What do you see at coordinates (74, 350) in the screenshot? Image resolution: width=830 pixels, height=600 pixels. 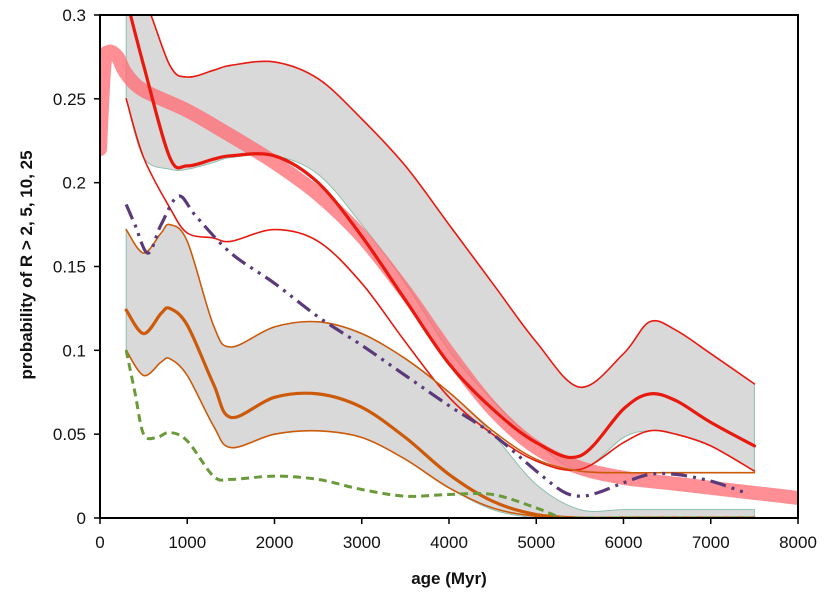 I see `y-tick-label: 0.1` at bounding box center [74, 350].